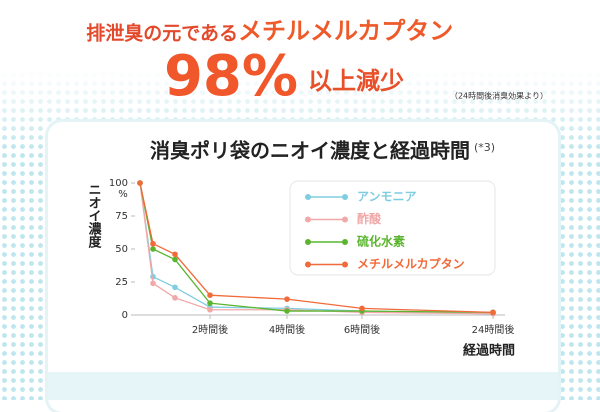 Image resolution: width=600 pixels, height=412 pixels. Describe the element at coordinates (118, 183) in the screenshot. I see `y-tick-label: 100` at that location.